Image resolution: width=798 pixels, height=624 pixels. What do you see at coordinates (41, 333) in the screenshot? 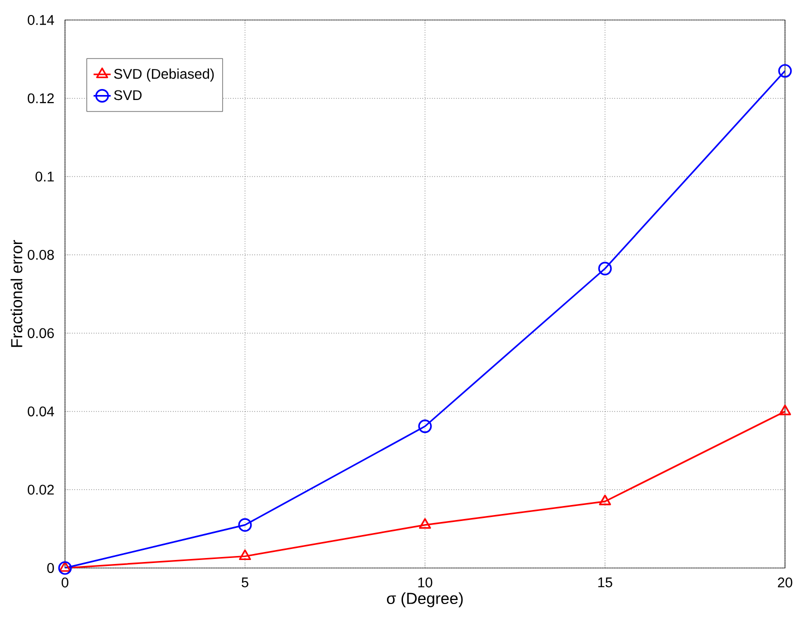
I see `y-tick-label: 0.06` at bounding box center [41, 333].